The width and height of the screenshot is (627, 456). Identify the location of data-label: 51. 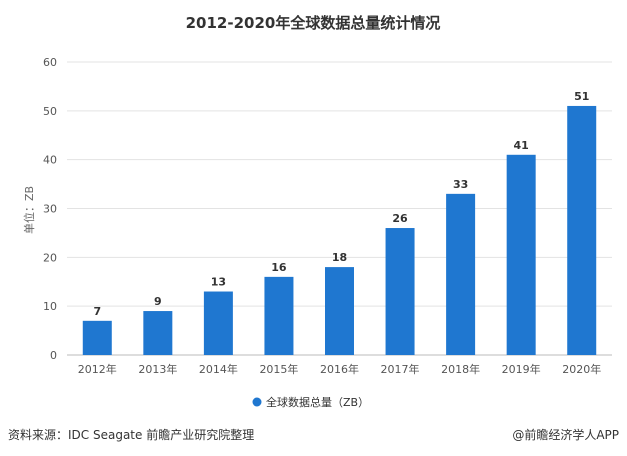
(581, 96).